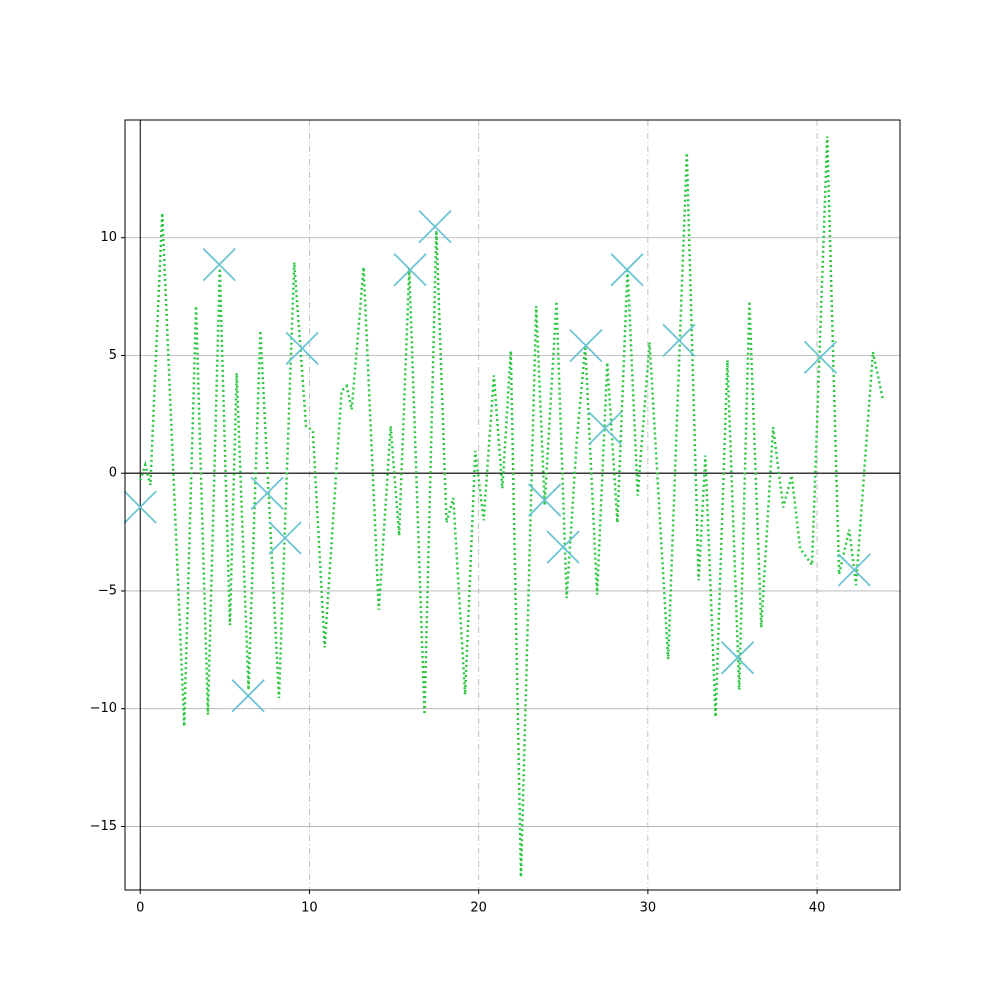 This screenshot has height=1000, width=1000. Describe the element at coordinates (103, 826) in the screenshot. I see `y-tick-label: −15` at that location.